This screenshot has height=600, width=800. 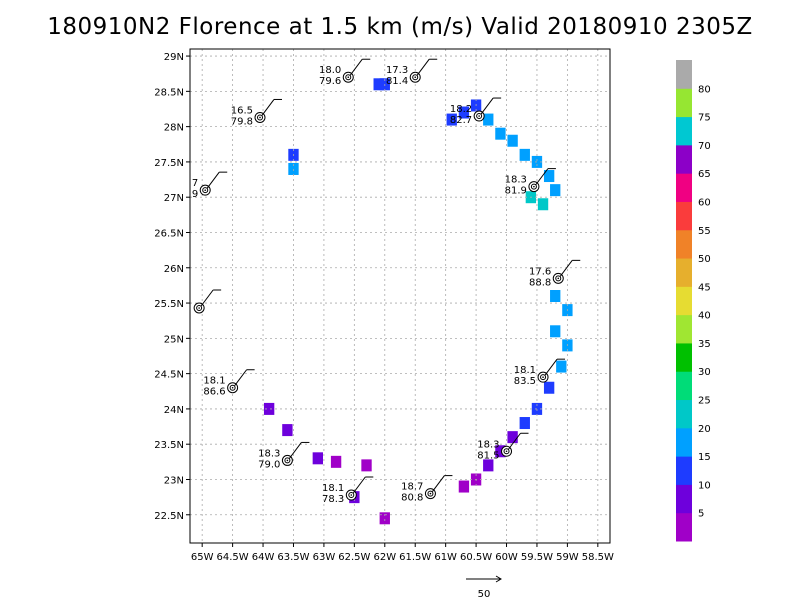 I want to click on sonde-value-2: 79.0, so click(x=269, y=464).